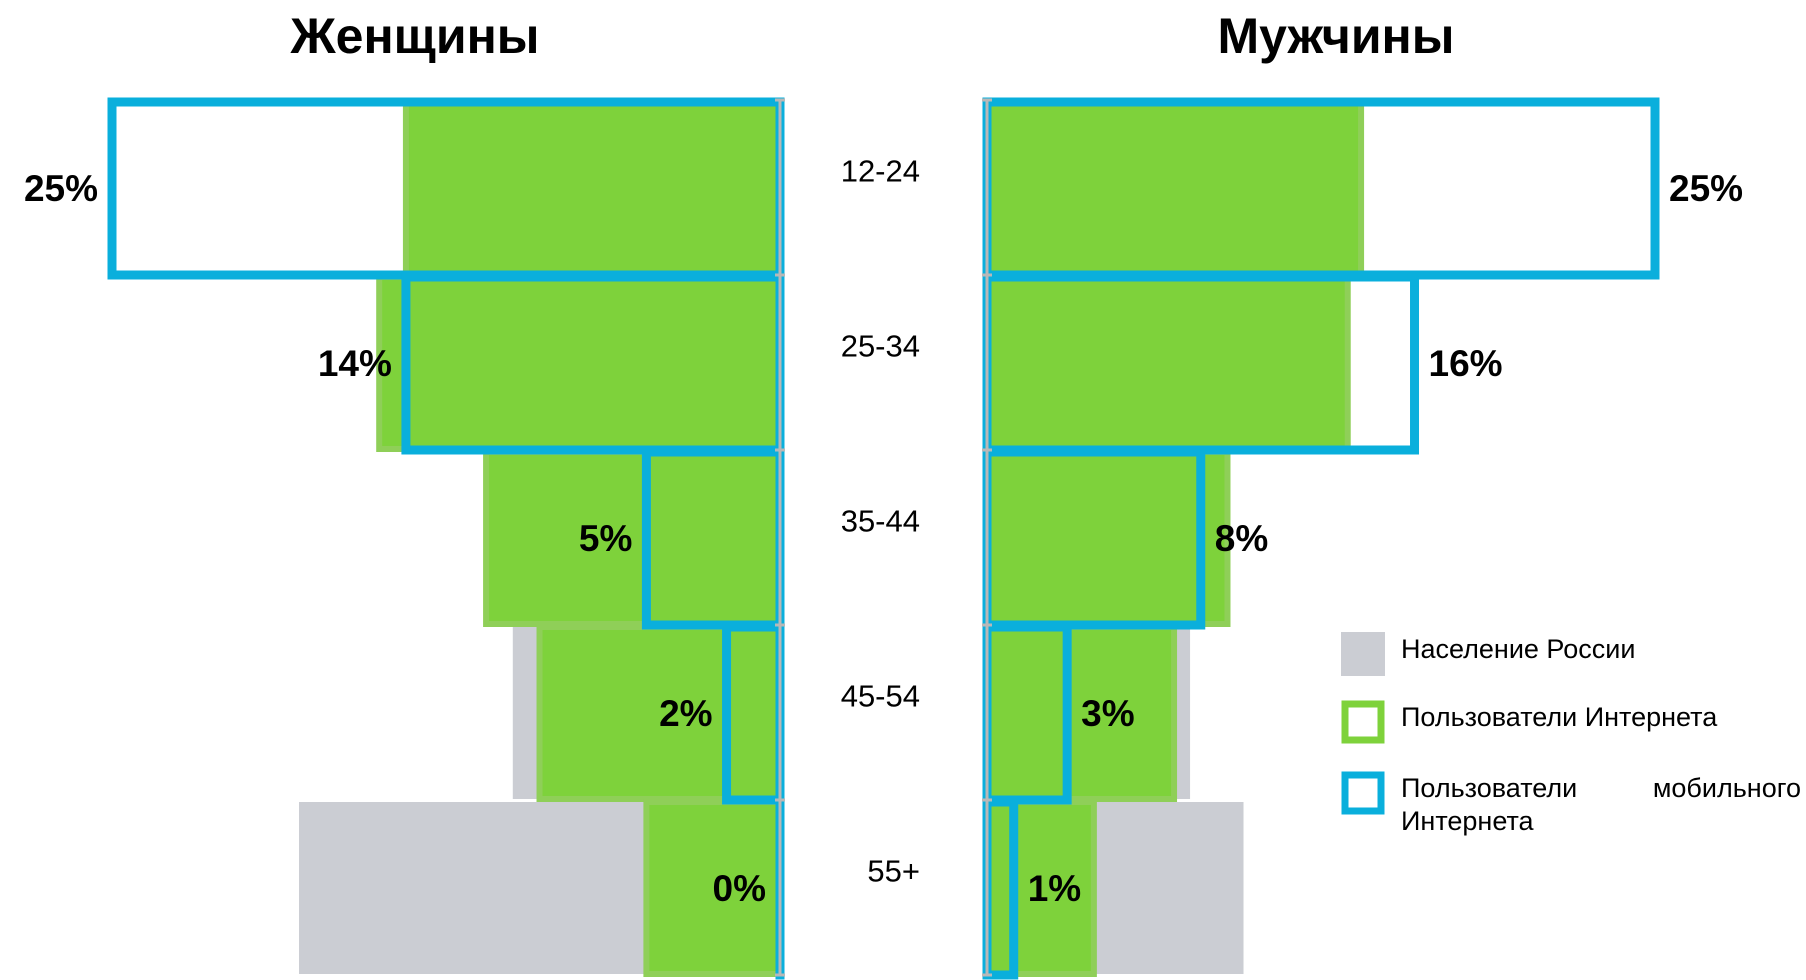  What do you see at coordinates (739, 888) in the screenshot?
I see `value-label: 0%` at bounding box center [739, 888].